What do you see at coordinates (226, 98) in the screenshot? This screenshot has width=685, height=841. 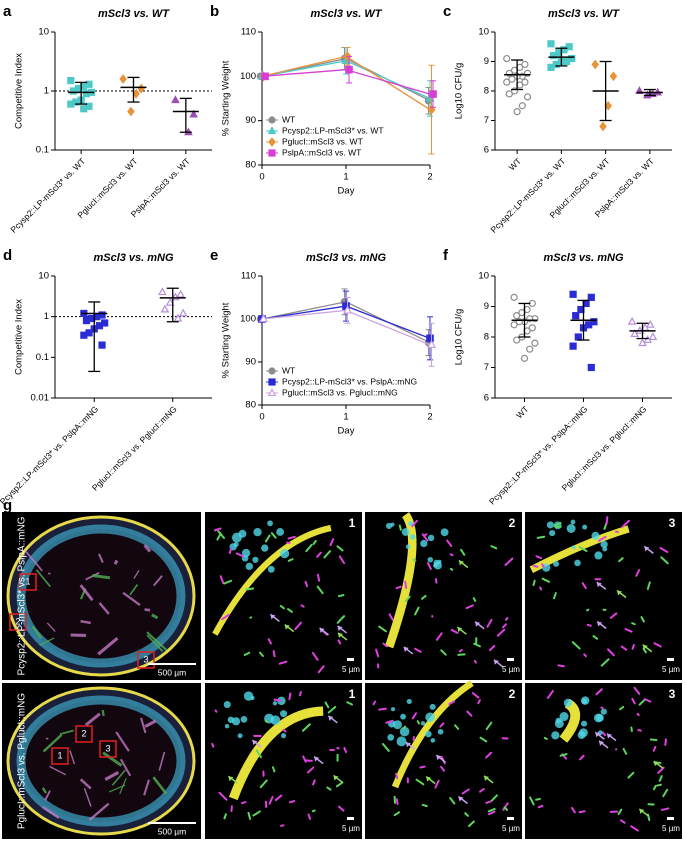 I see `y-axis-label: % Starting Weight` at bounding box center [226, 98].